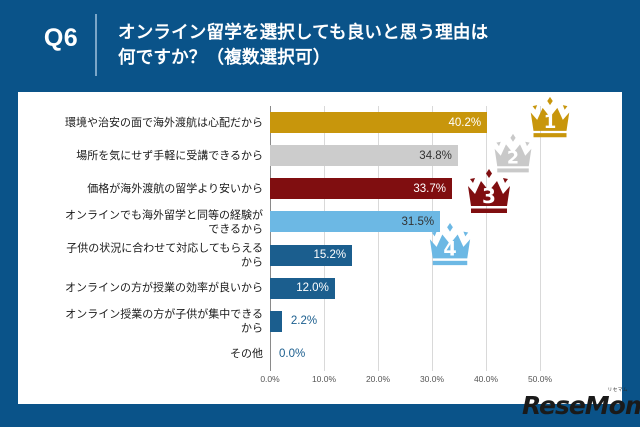 The height and width of the screenshot is (427, 640). Describe the element at coordinates (486, 379) in the screenshot. I see `x-tick-label: 40.0%` at that location.